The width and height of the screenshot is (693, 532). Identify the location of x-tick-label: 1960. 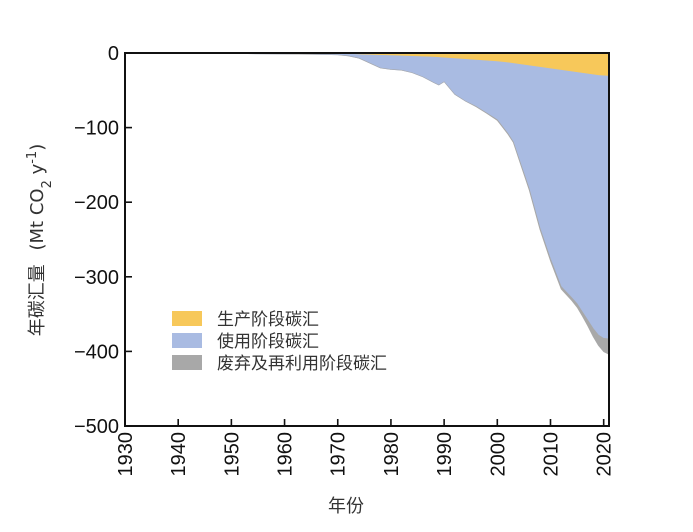
(286, 454).